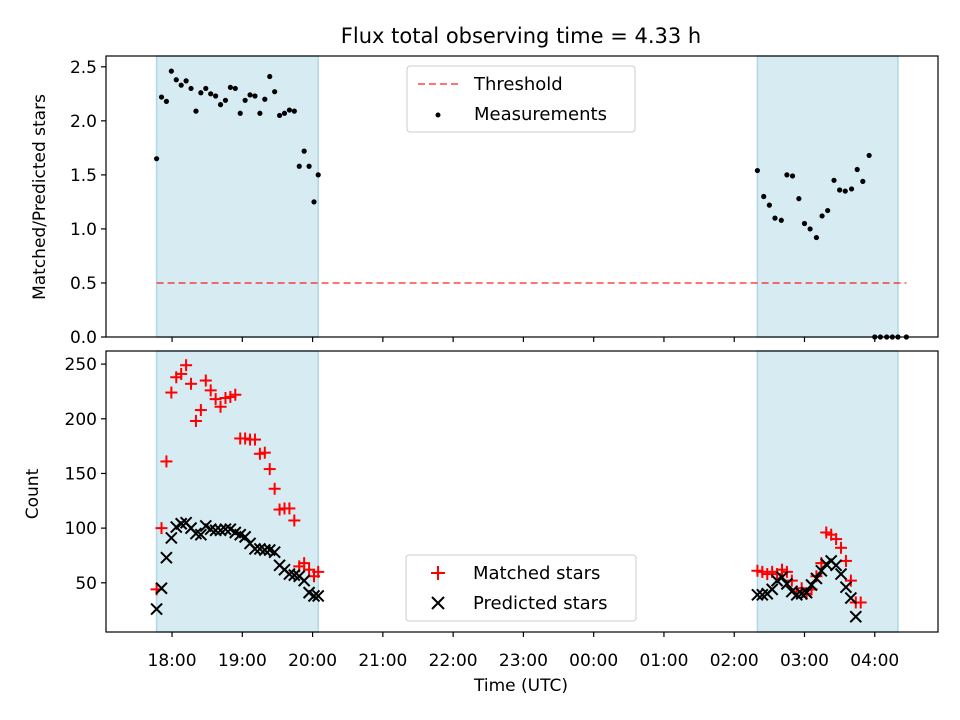  I want to click on predicted-star-points, so click(506, 569).